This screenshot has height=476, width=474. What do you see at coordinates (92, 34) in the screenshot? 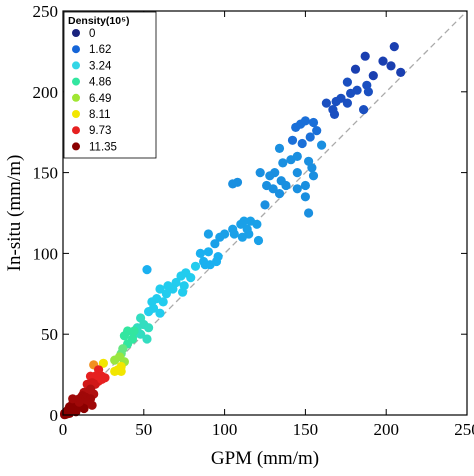
I see `legend-label: 0` at bounding box center [92, 34].